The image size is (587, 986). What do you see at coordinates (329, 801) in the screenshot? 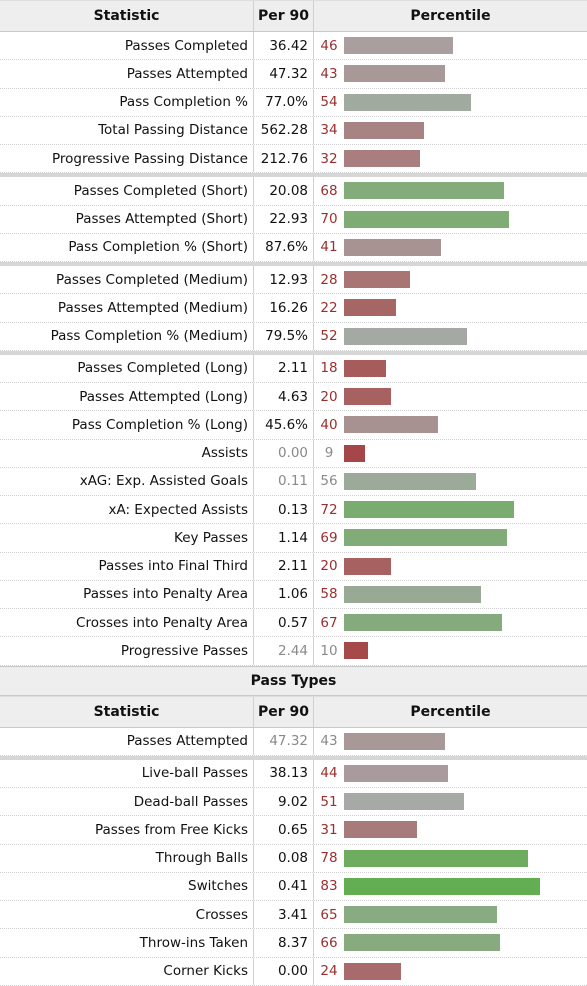
I see `percentile-value: 51` at bounding box center [329, 801].